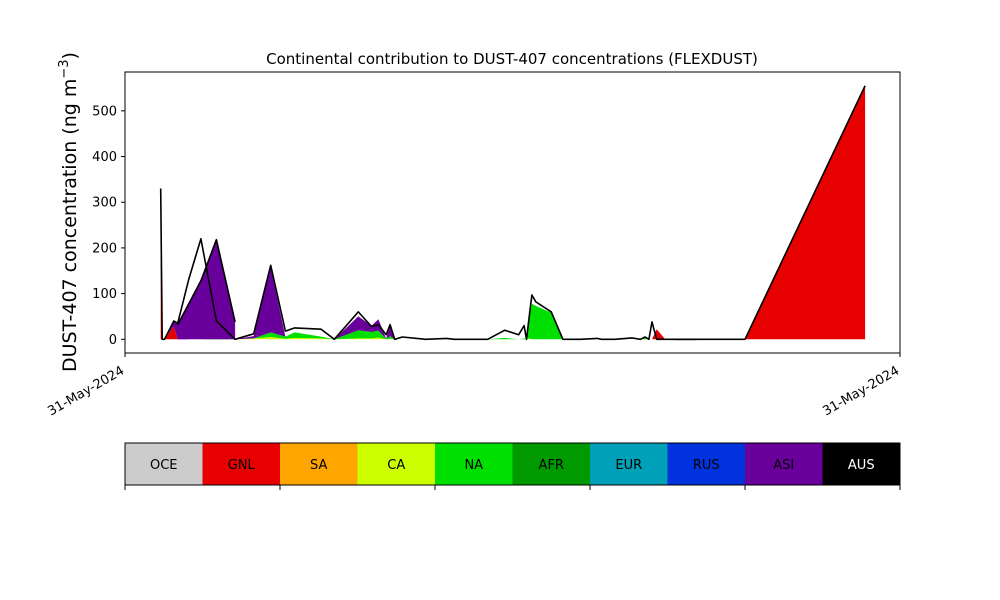 This screenshot has height=600, width=1000. I want to click on legend-swatch-rus, so click(706, 464).